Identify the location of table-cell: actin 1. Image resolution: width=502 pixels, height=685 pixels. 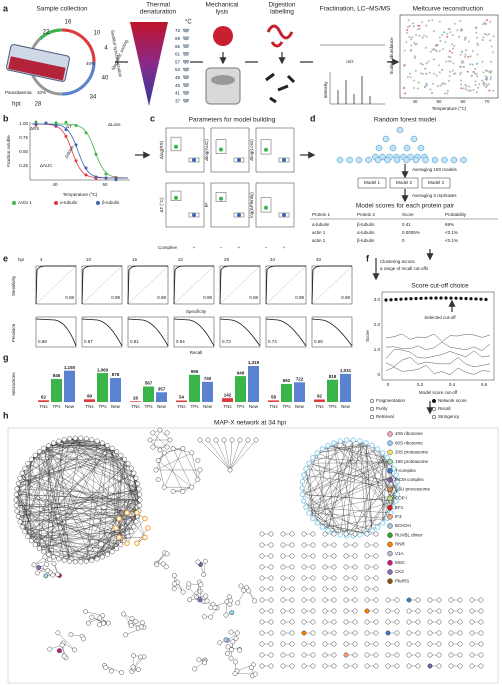
(319, 232).